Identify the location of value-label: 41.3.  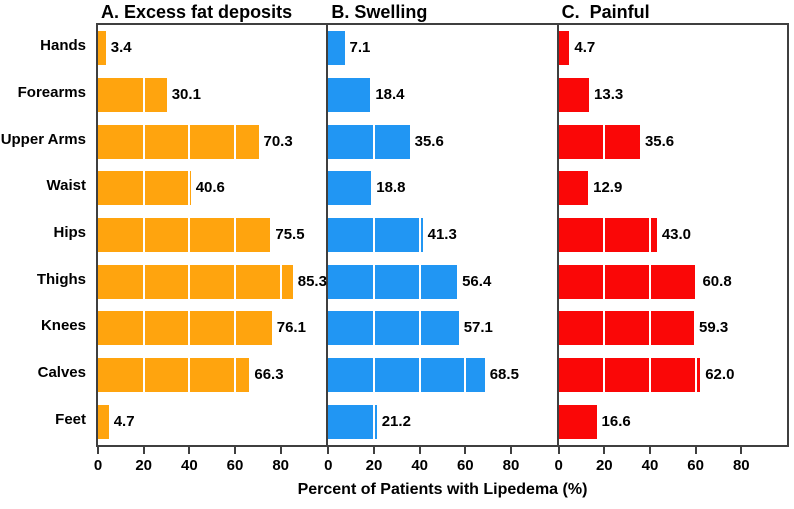
(442, 234).